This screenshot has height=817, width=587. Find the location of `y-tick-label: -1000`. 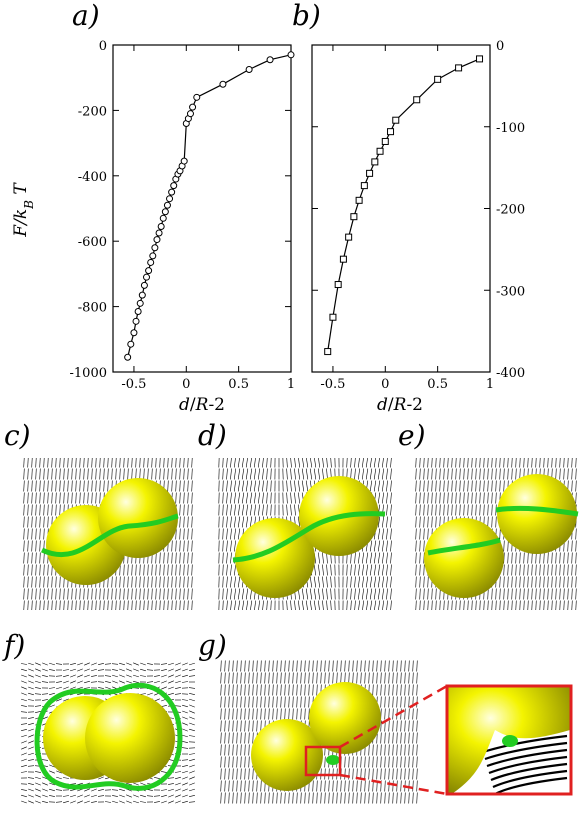

y-tick-label: -1000 is located at coordinates (88, 373).